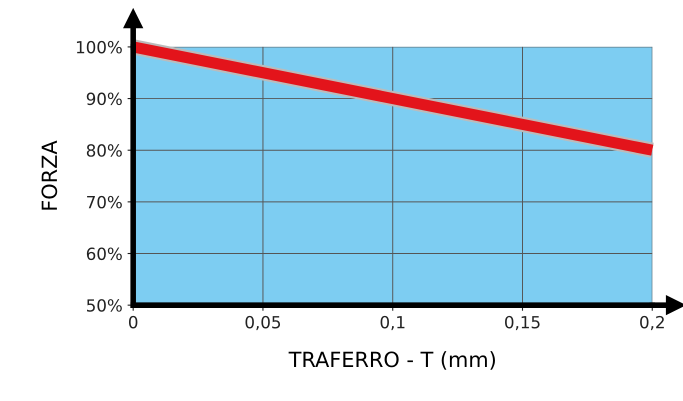 The image size is (683, 401). What do you see at coordinates (104, 253) in the screenshot?
I see `y-tick-label: 60%` at bounding box center [104, 253].